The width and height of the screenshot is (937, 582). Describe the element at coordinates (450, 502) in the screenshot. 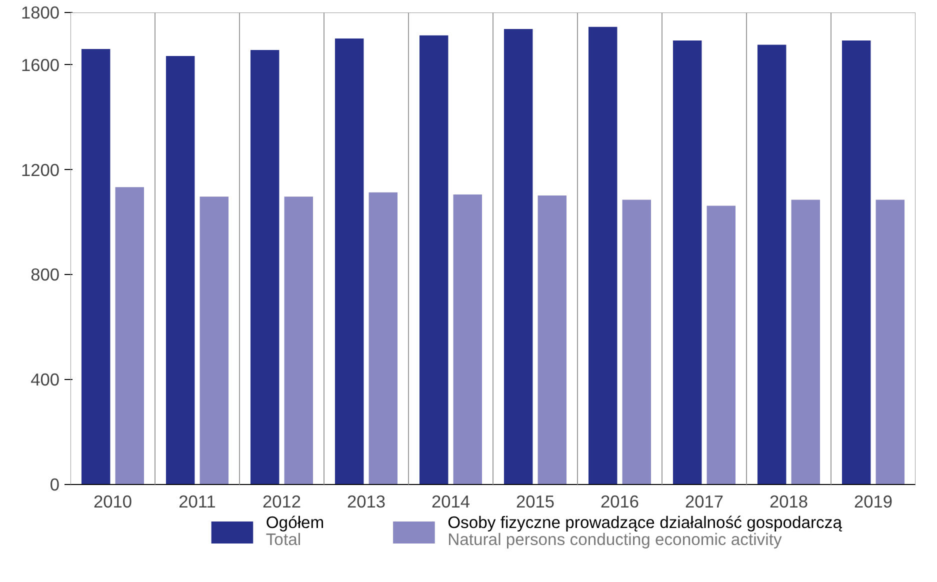

I see `x-tick-label: 2014` at that location.